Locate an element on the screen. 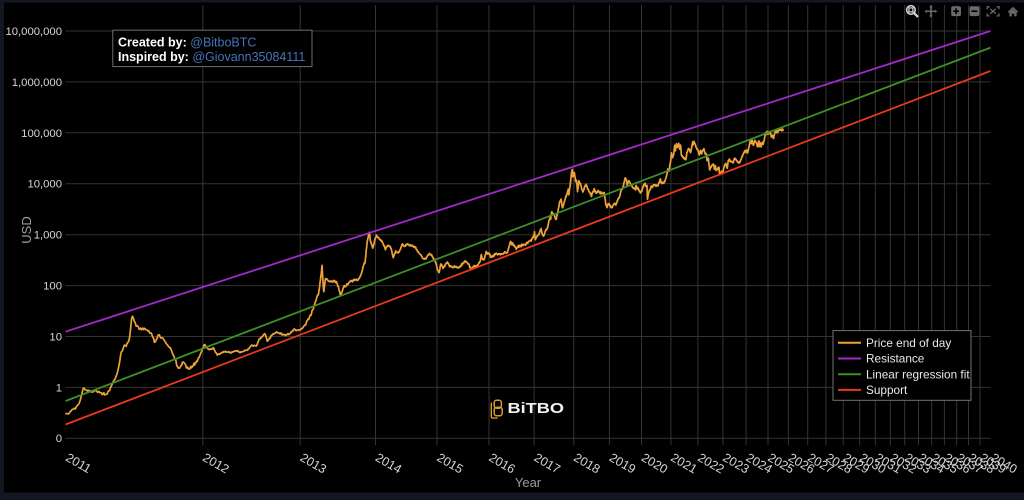 The height and width of the screenshot is (500, 1024). svg-text: Resistance is located at coordinates (895, 359).